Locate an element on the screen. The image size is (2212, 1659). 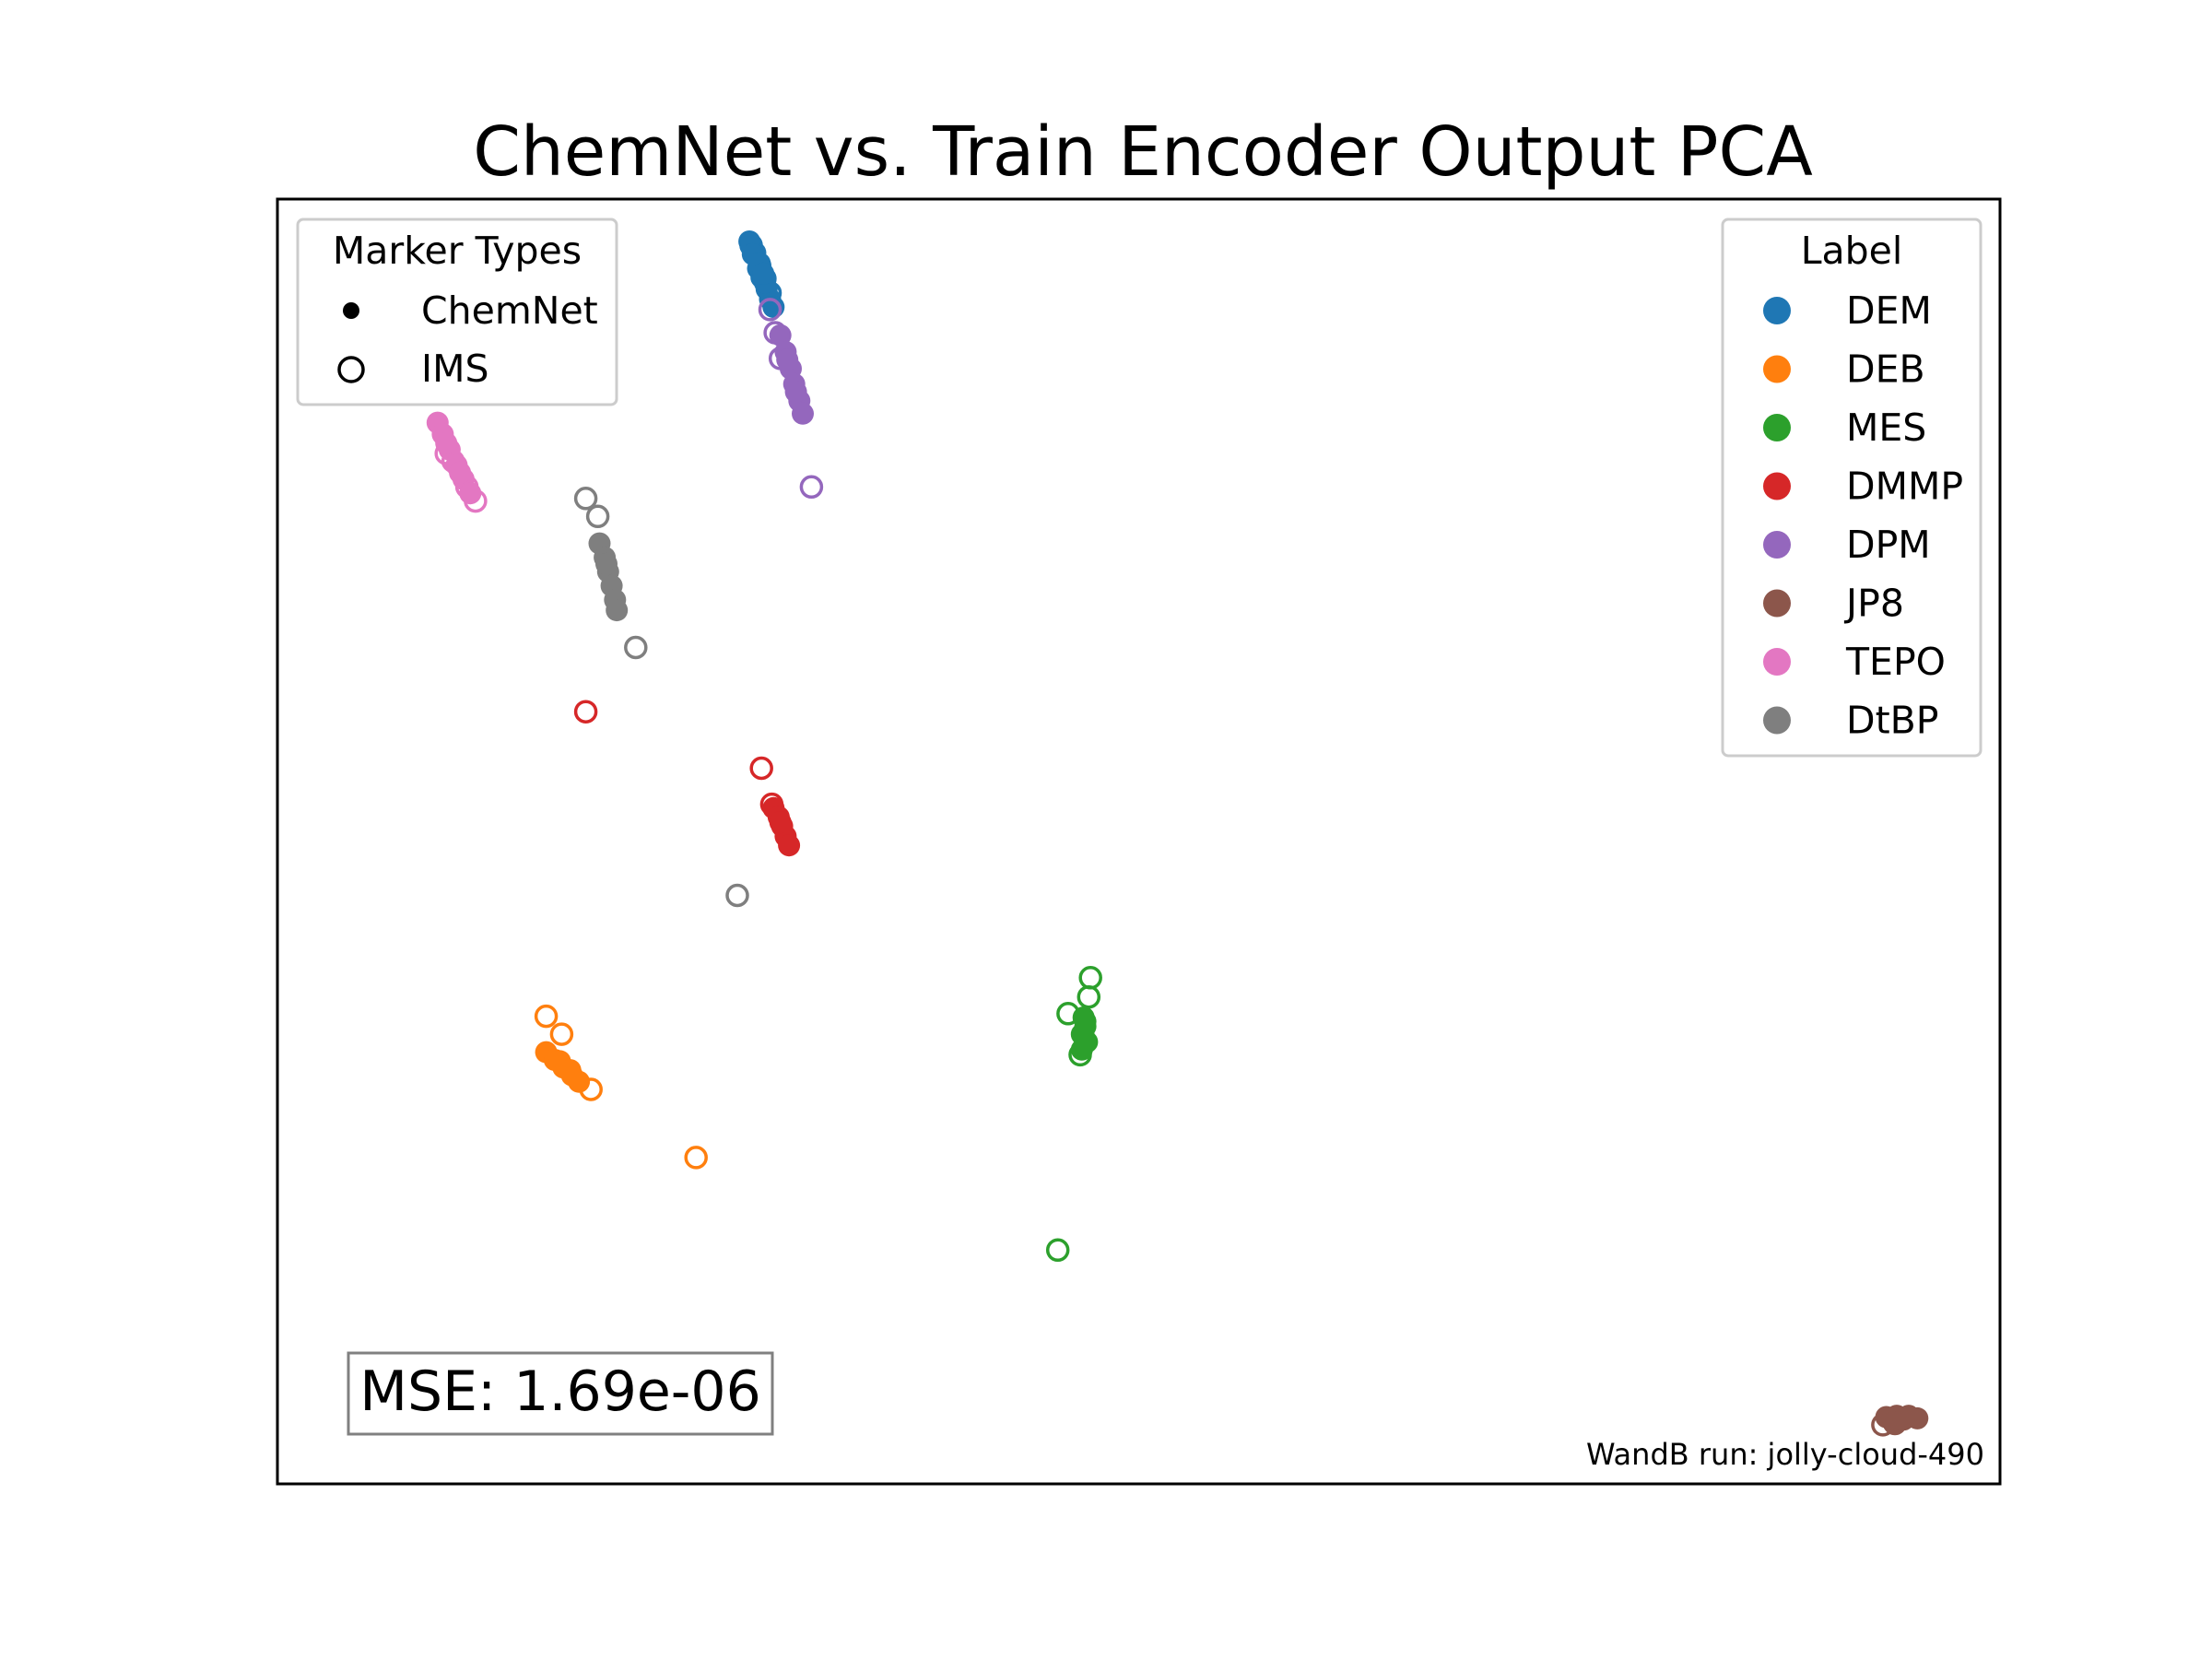
mse-box is located at coordinates (560, 1393).